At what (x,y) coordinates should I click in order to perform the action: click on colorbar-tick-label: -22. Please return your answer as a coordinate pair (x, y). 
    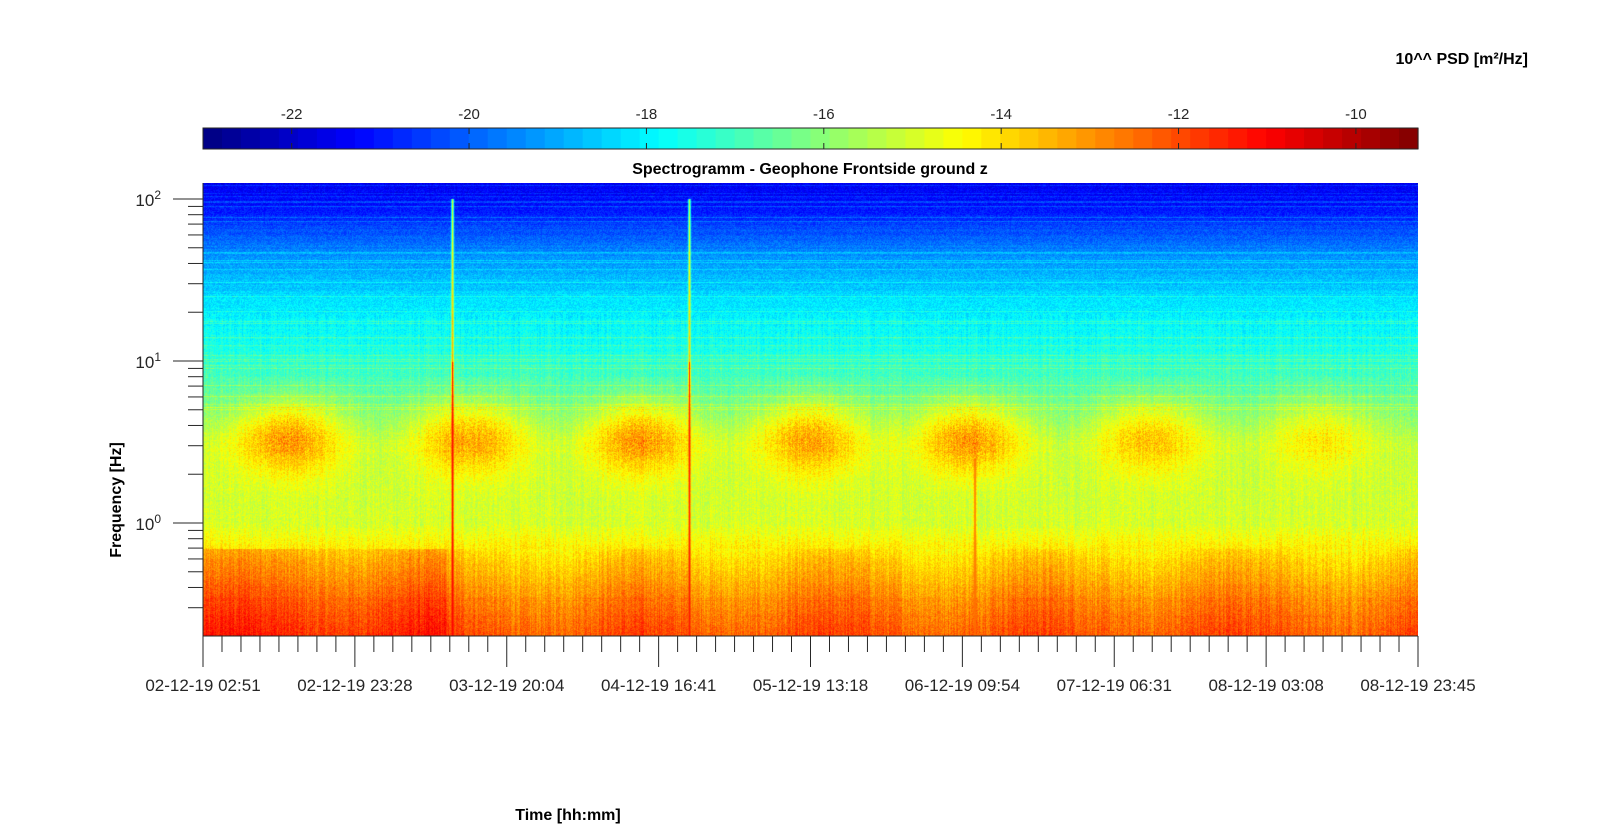
    Looking at the image, I should click on (292, 114).